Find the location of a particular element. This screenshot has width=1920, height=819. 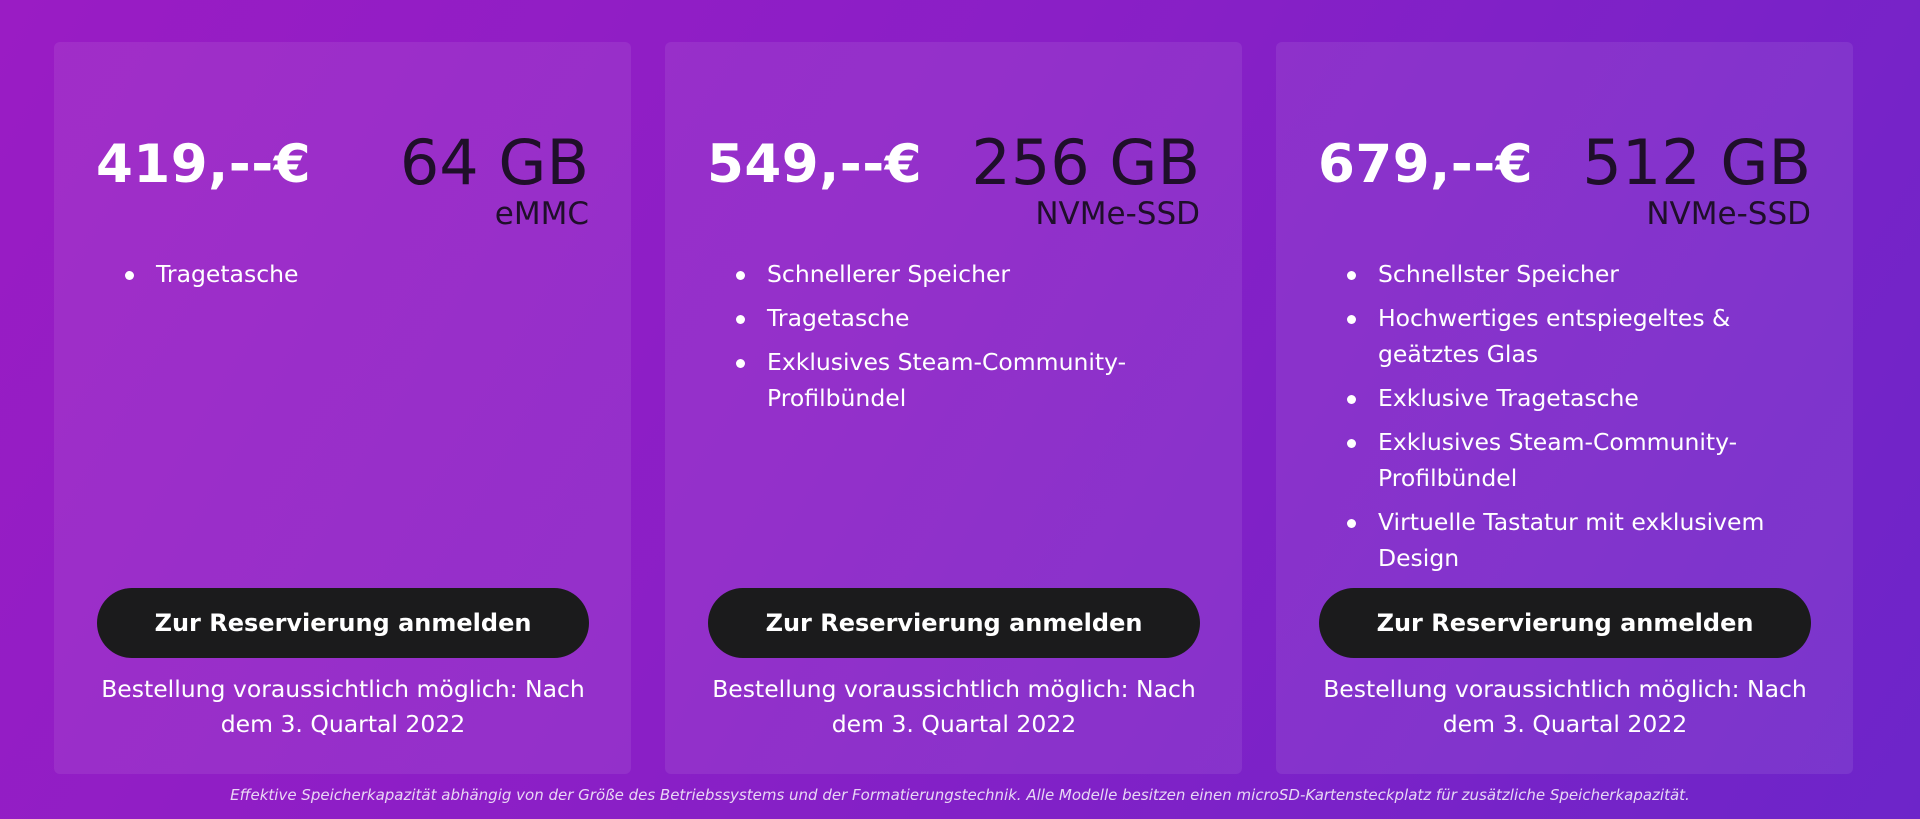

feature-list: Tragetasche is located at coordinates (329, 278).